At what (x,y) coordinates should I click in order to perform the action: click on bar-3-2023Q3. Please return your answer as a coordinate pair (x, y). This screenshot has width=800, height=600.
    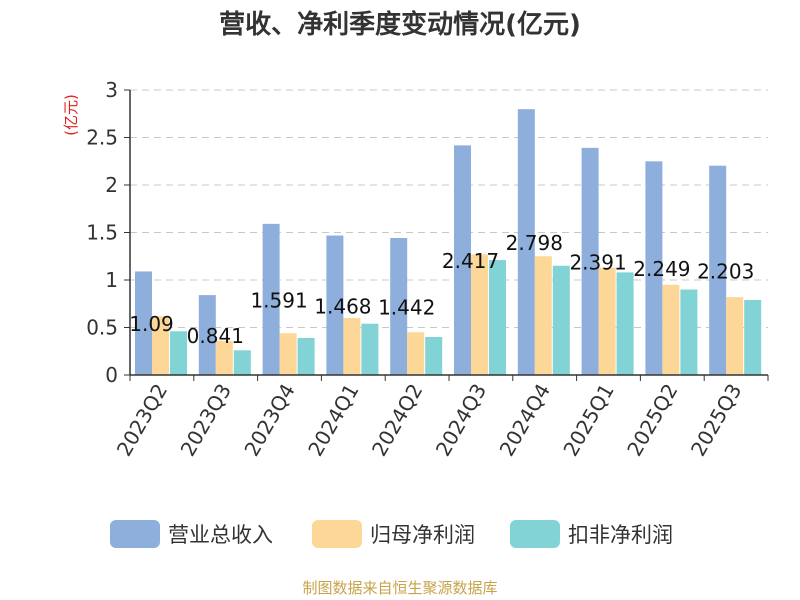
    Looking at the image, I should click on (242, 362).